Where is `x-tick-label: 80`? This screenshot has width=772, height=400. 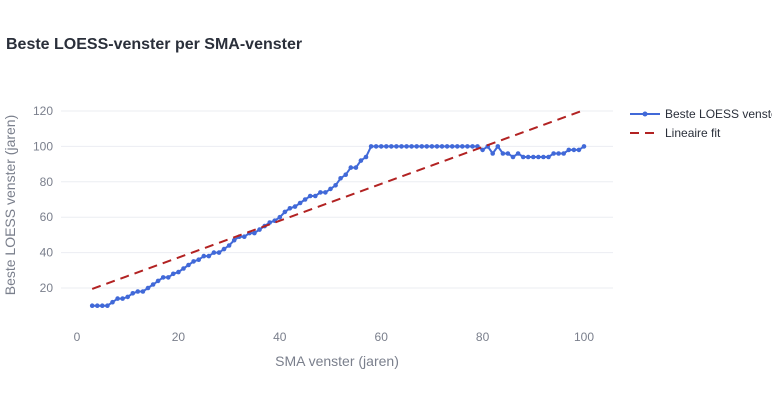
x-tick-label: 80 is located at coordinates (483, 337).